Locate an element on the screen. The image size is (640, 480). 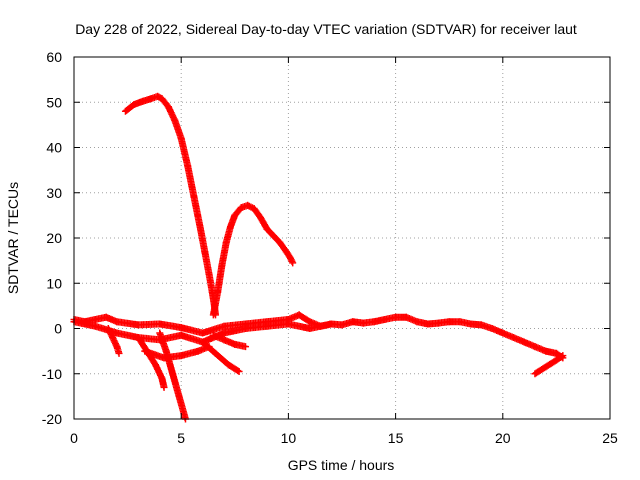
y-tick-label: 30 is located at coordinates (54, 193).